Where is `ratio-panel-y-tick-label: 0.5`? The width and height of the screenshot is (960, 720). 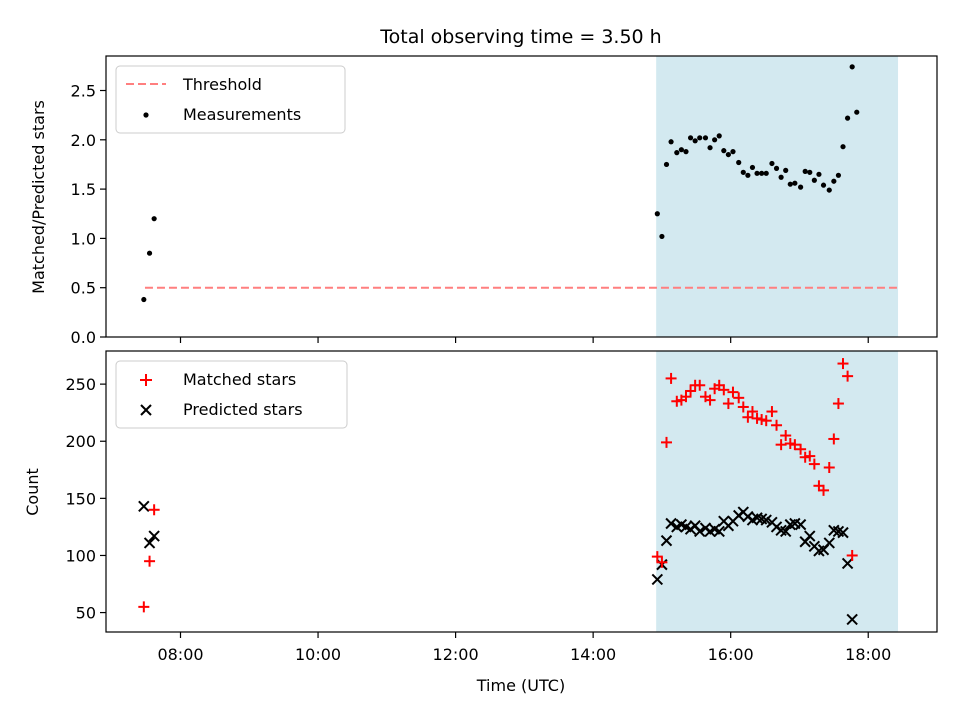
ratio-panel-y-tick-label: 0.5 is located at coordinates (83, 288).